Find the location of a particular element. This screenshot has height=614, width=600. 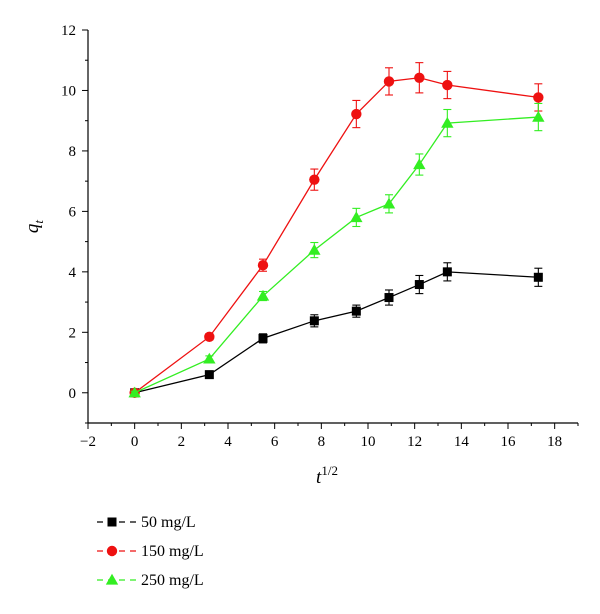

x-tick-label: 16 is located at coordinates (509, 442).